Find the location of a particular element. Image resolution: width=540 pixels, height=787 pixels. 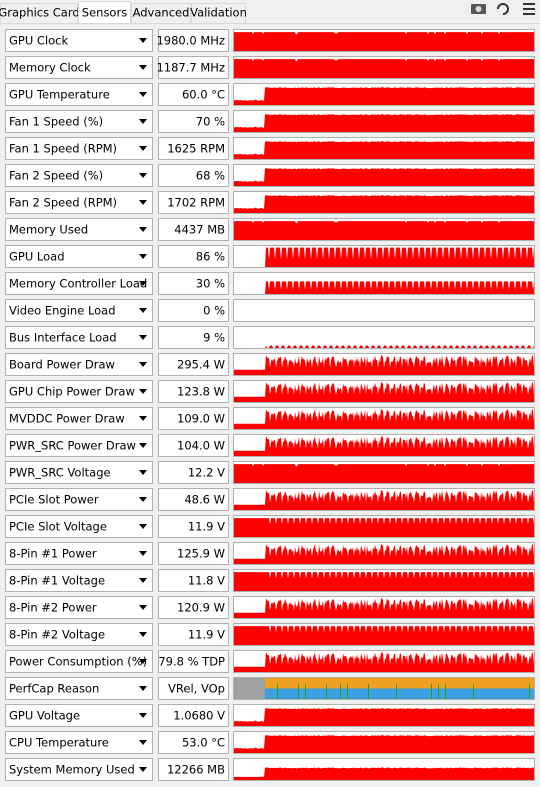

sensor-name: PCIe Slot Voltage is located at coordinates (58, 527).